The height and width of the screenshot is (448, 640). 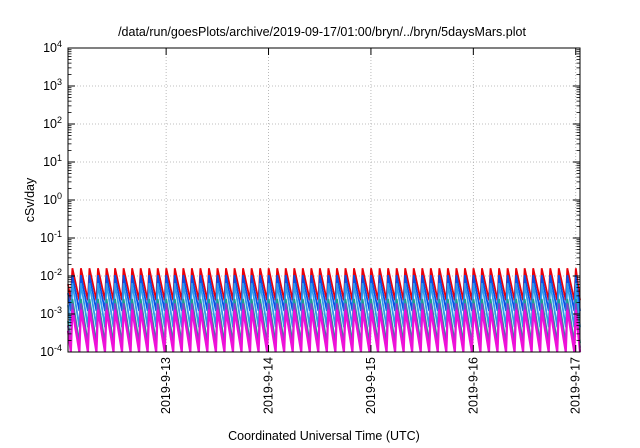 What do you see at coordinates (52, 199) in the screenshot?
I see `y-tick-label: 10⁰` at bounding box center [52, 199].